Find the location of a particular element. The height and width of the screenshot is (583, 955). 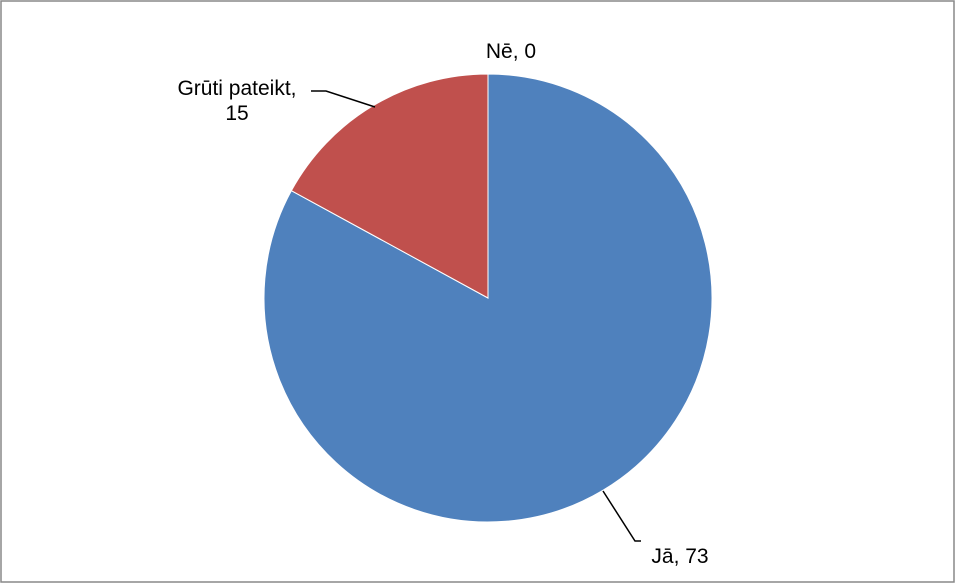

data-label-line: 15 is located at coordinates (236, 113).